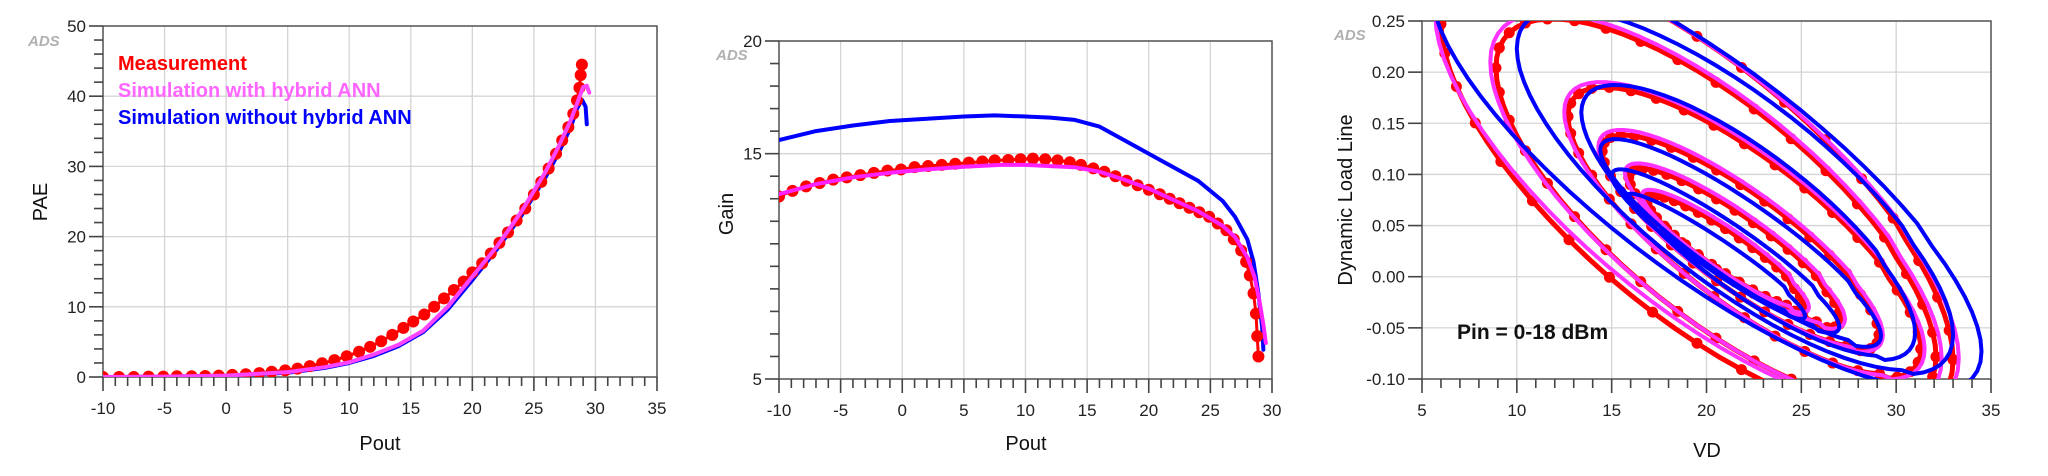  Describe the element at coordinates (1388, 226) in the screenshot. I see `y-tick-label: 0.05` at that location.